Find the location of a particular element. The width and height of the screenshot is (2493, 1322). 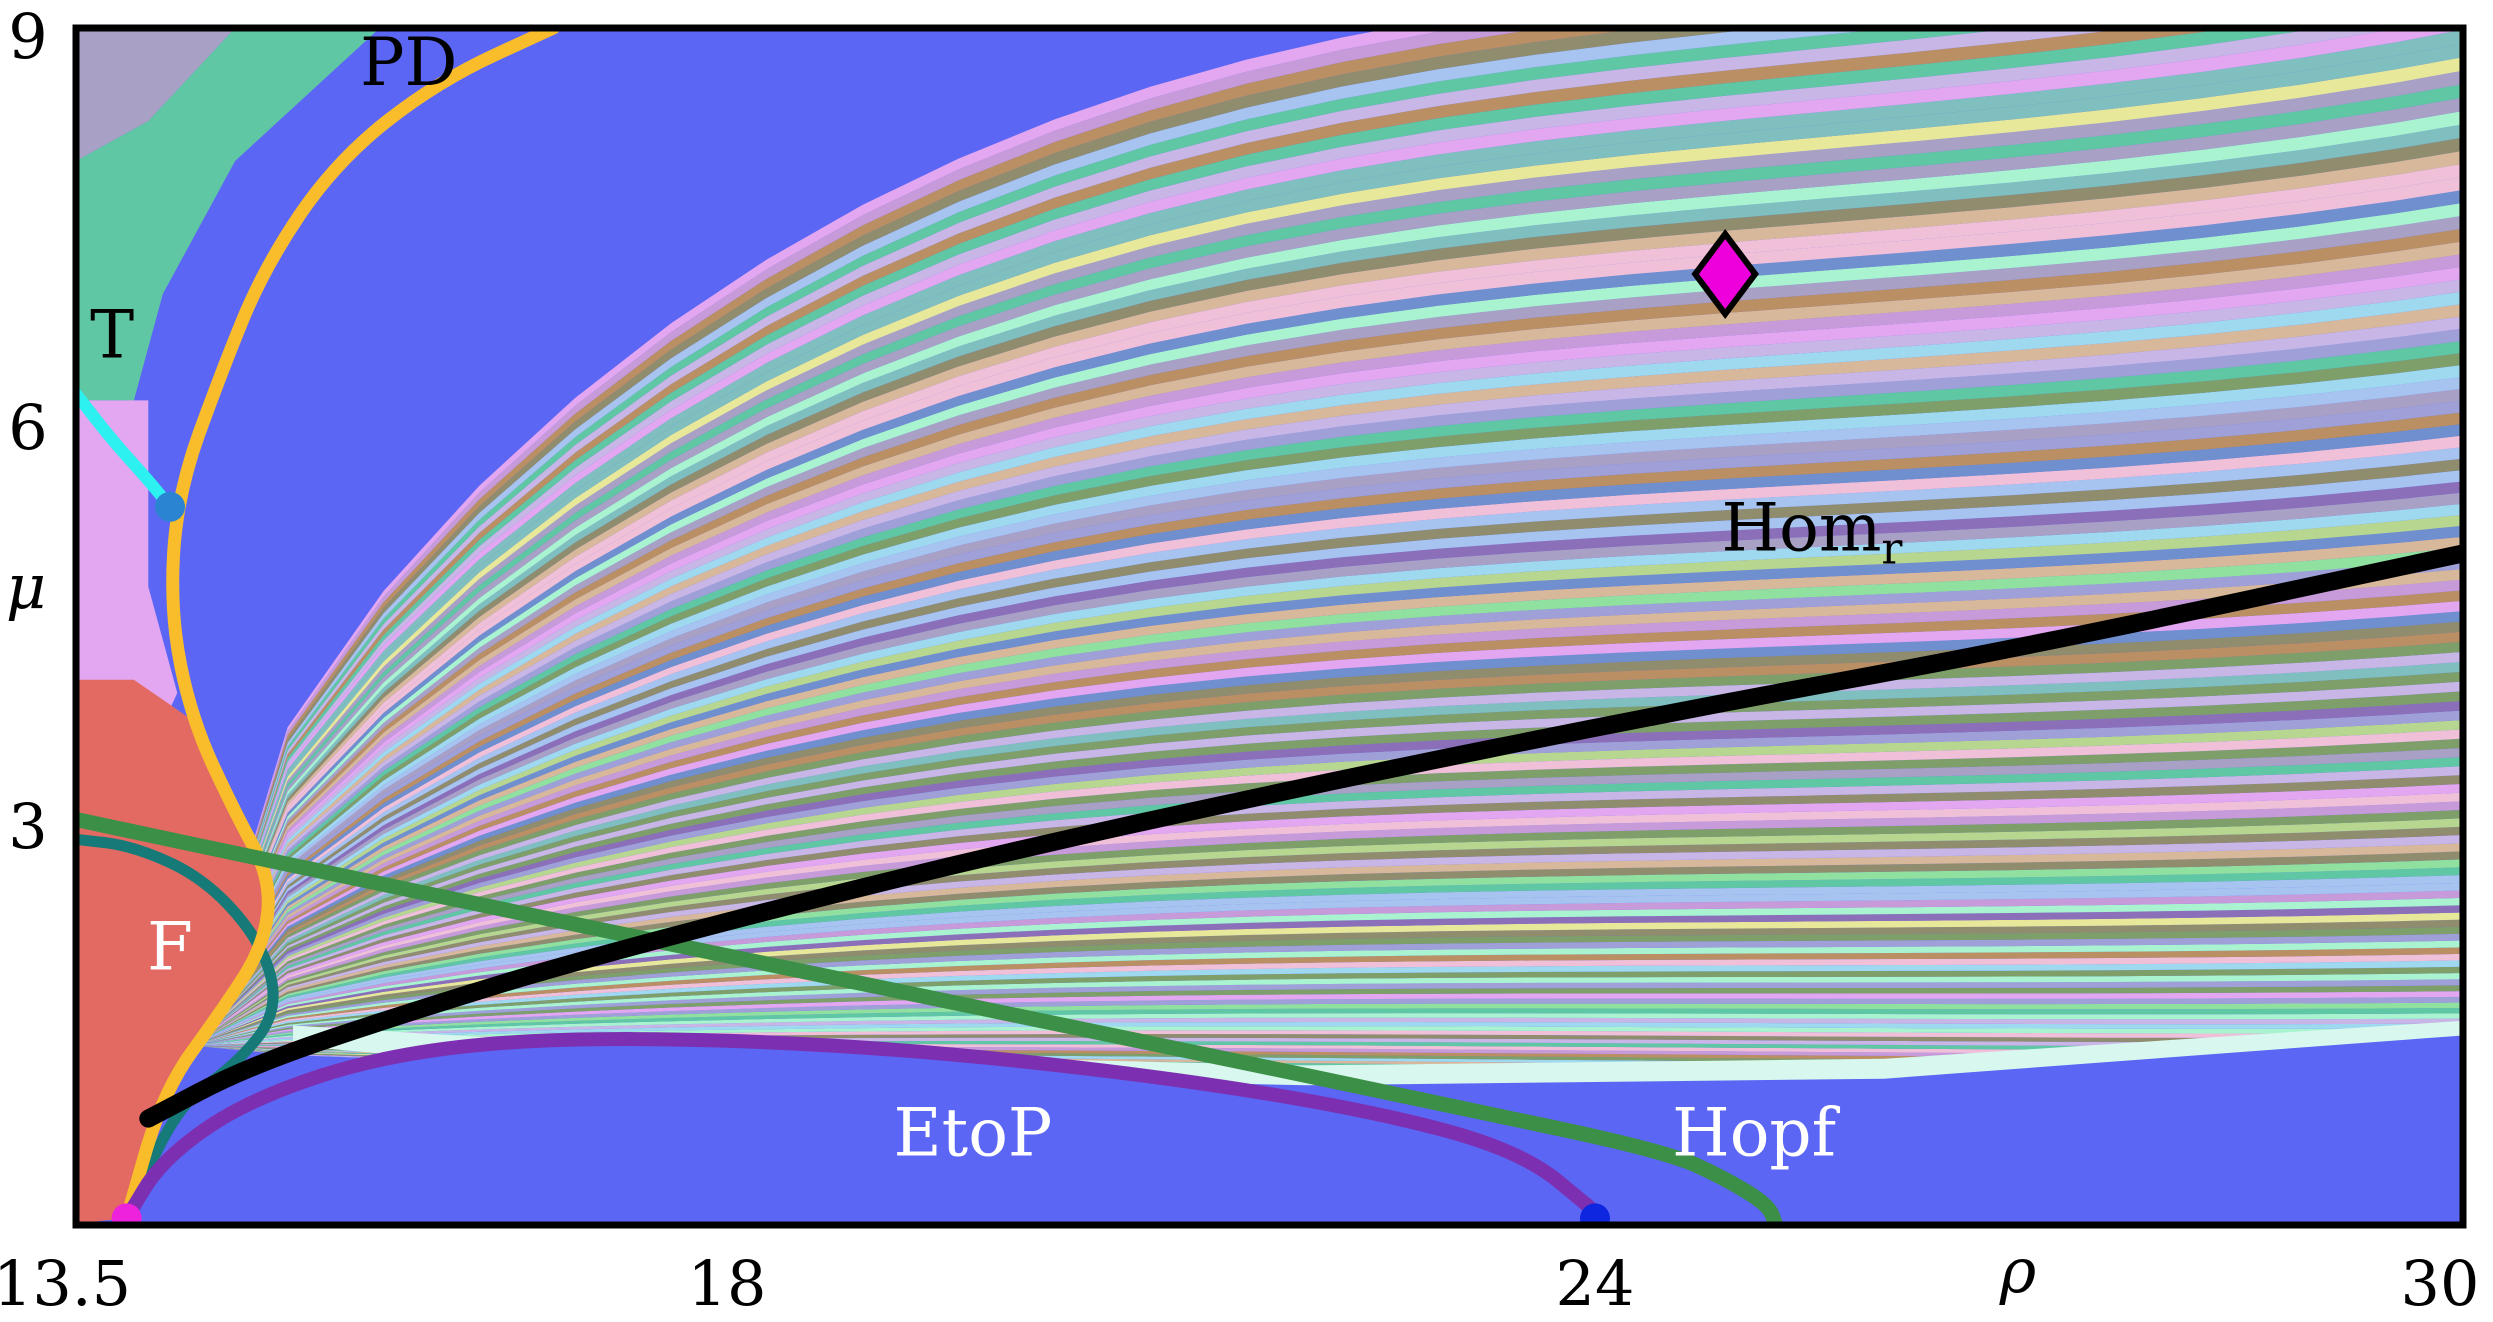

x-tick-label: 13.5 is located at coordinates (65, 1283).